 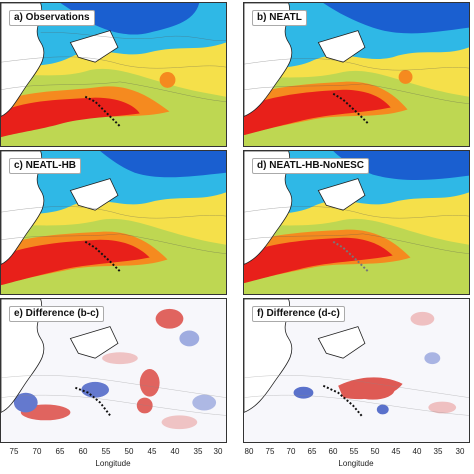 I want to click on sst-map-neatl-hb, so click(x=113, y=222).